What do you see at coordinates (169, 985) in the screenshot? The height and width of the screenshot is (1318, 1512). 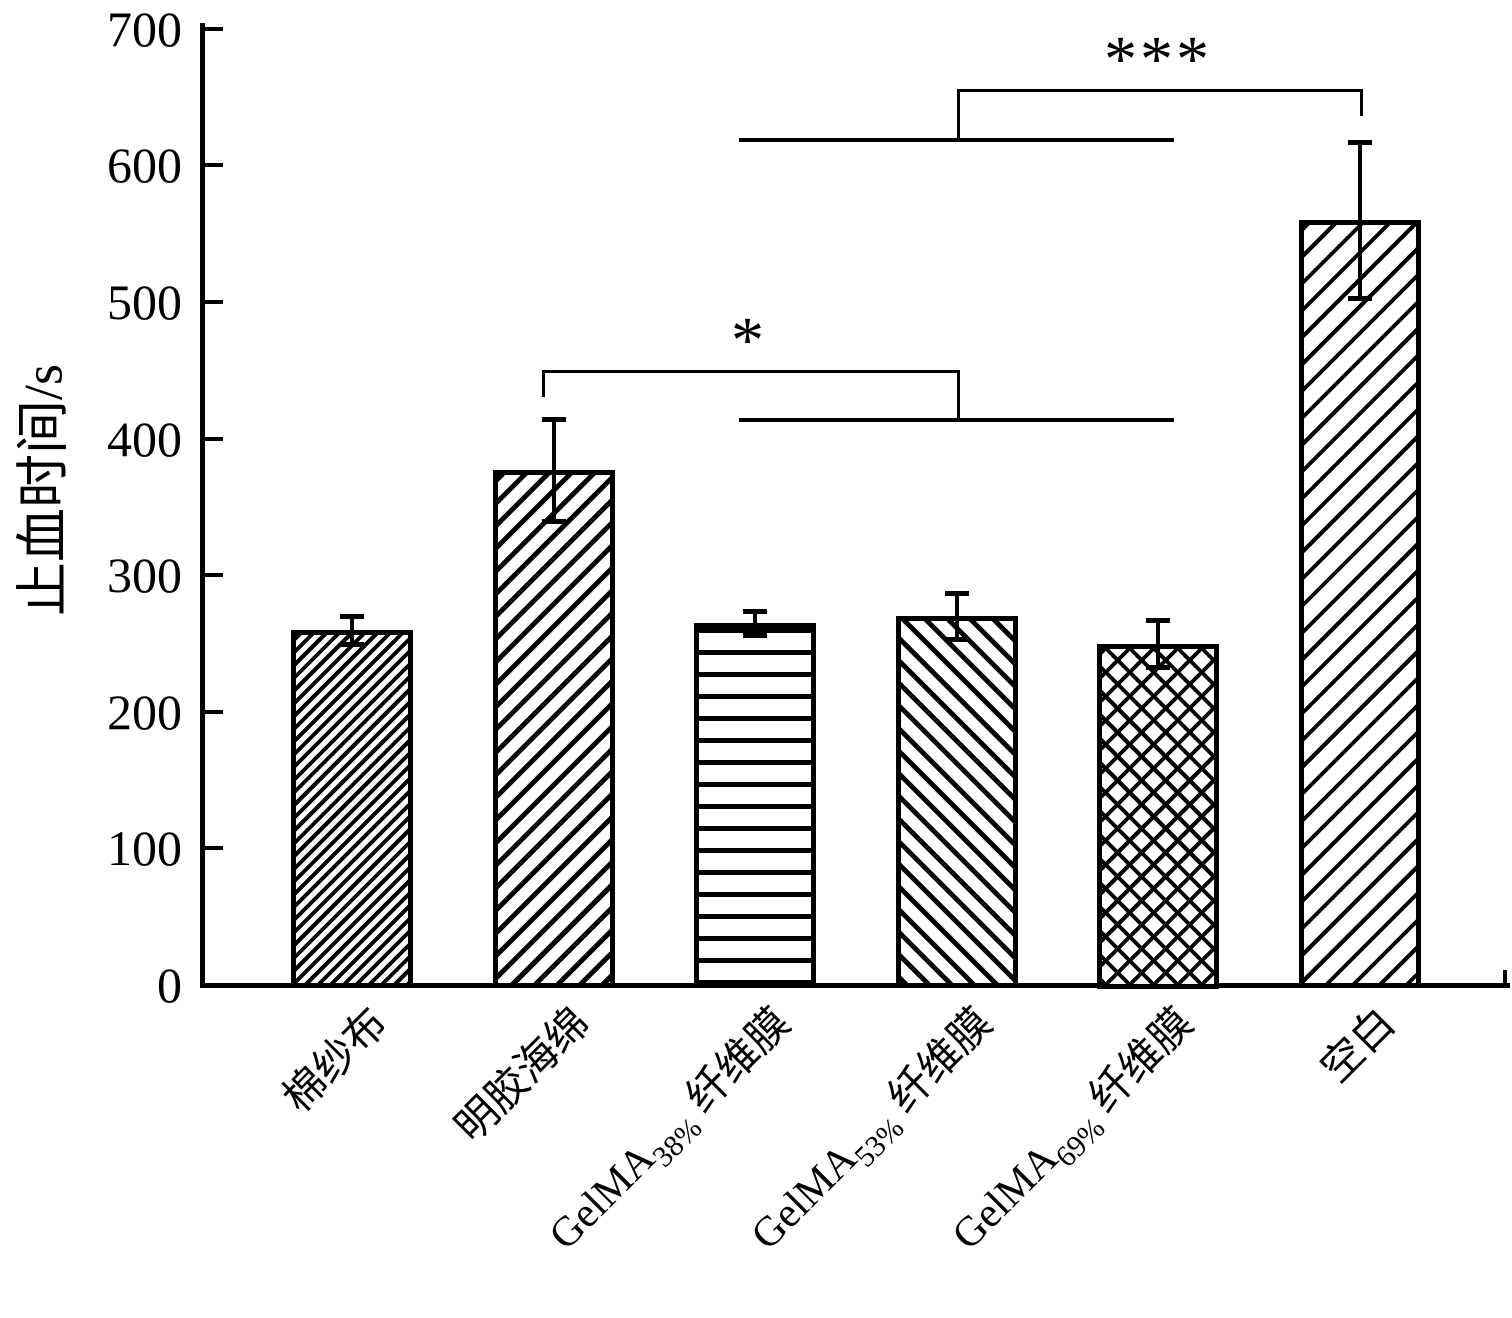 I see `y-tick-label: 0` at bounding box center [169, 985].